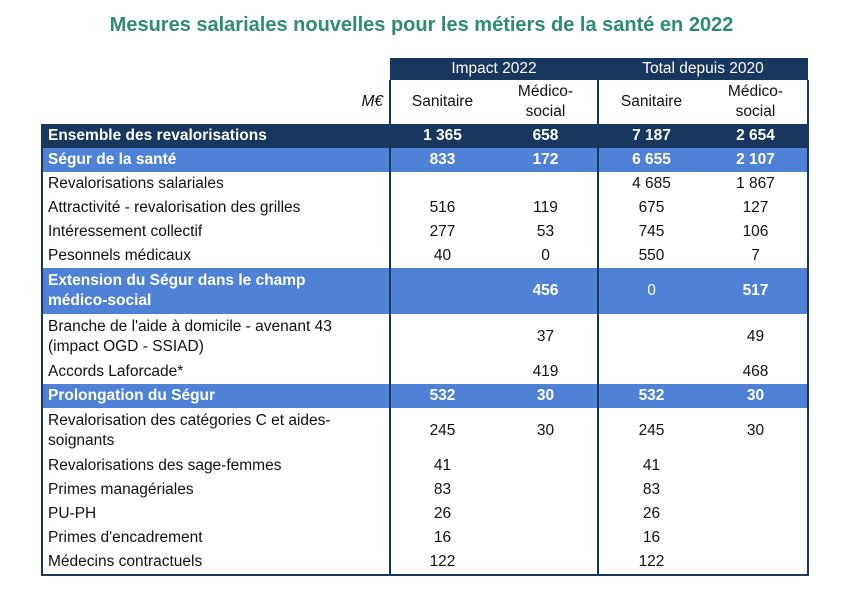 This screenshot has width=843, height=612. What do you see at coordinates (650, 208) in the screenshot?
I see `cell: 675` at bounding box center [650, 208].